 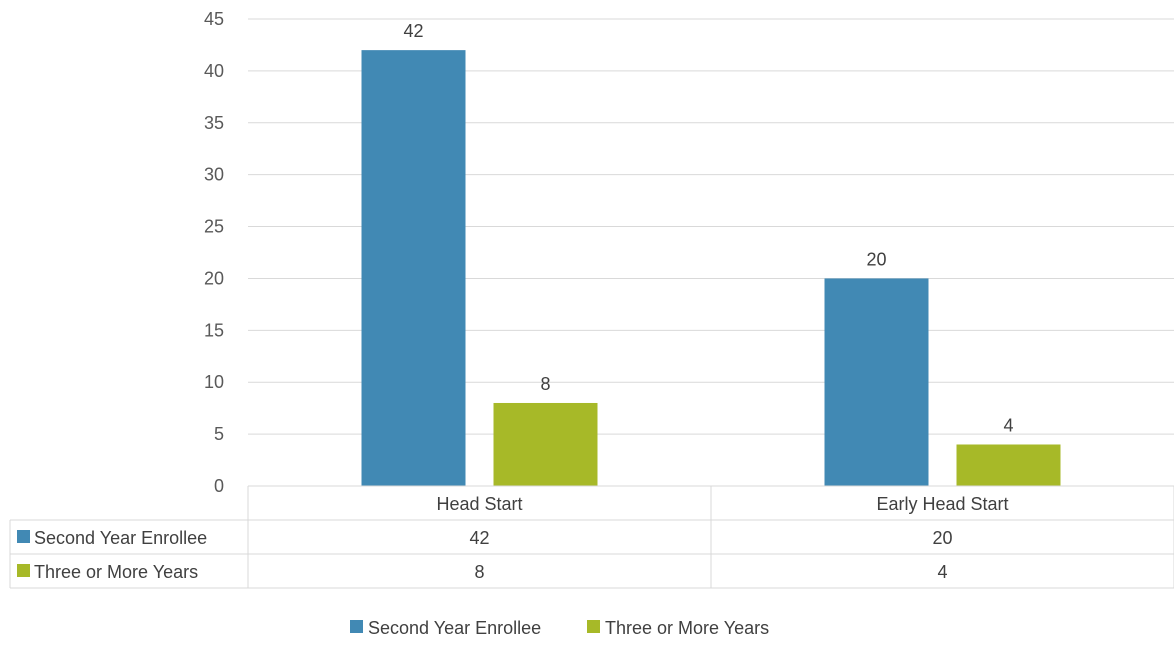 I want to click on table-series-label: Second Year Enrollee, so click(x=120, y=538).